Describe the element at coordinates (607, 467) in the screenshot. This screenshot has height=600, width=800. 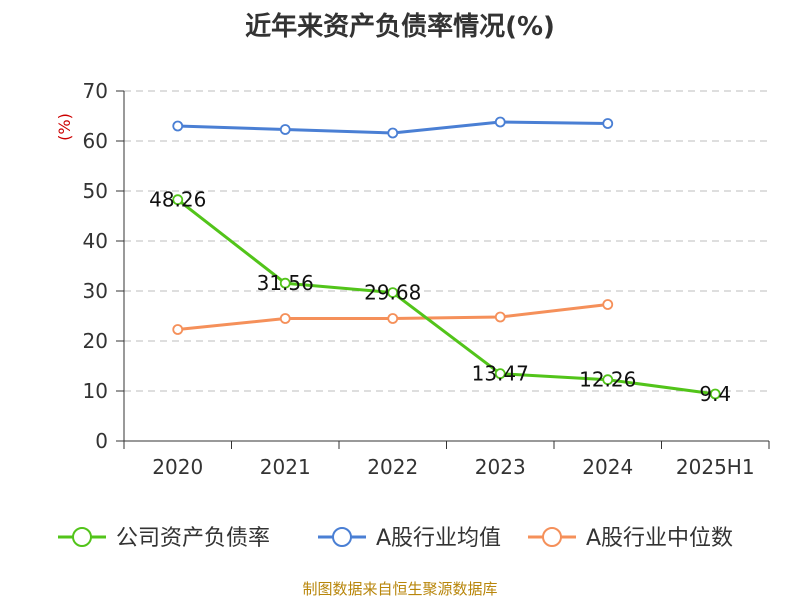
I see `x-tick-label: 2024` at that location.